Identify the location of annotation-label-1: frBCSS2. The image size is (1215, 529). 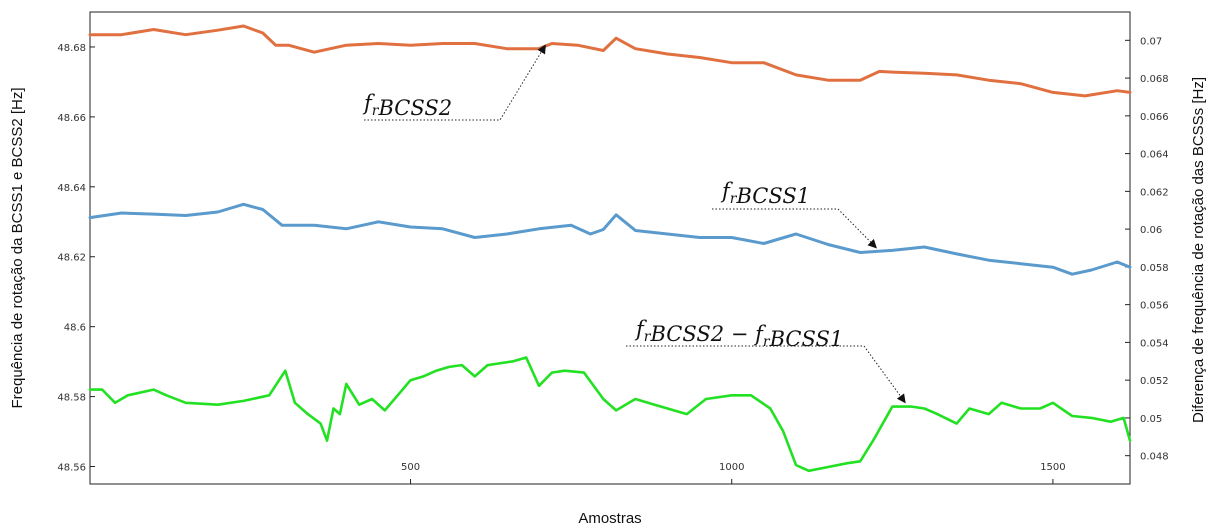
(407, 105).